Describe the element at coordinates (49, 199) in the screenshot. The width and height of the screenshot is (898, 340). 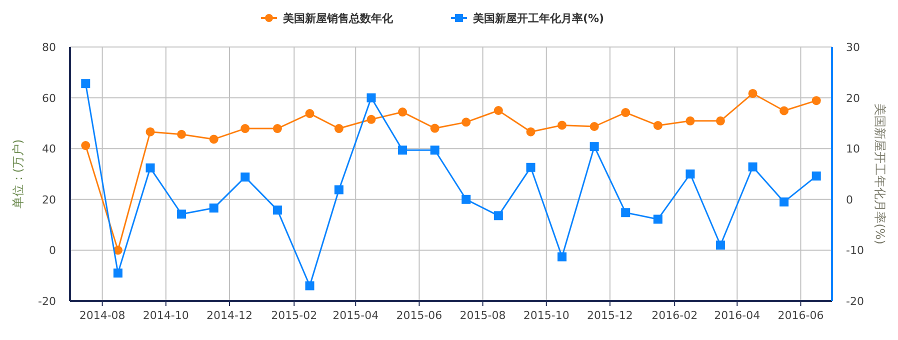
I see `y-tick-label: 20` at that location.